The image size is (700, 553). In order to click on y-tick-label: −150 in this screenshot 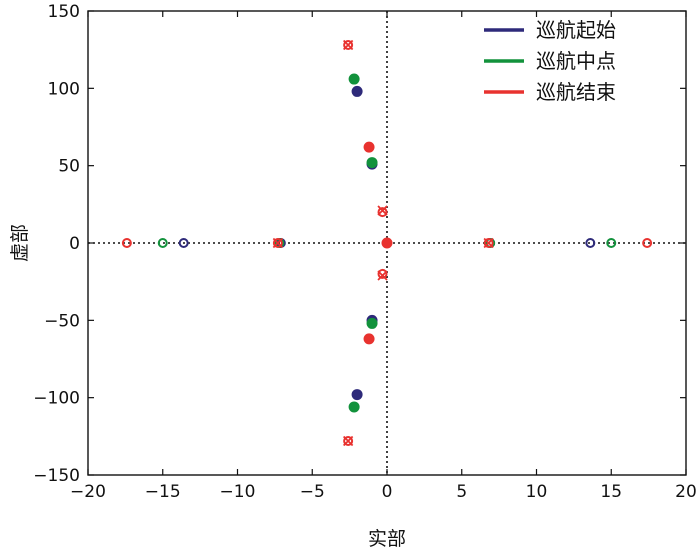, I will do `click(56, 476)`.